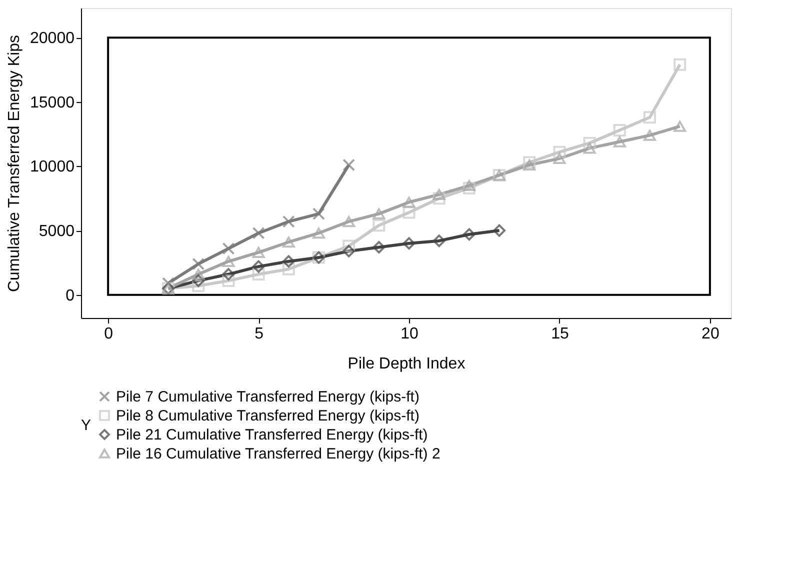  I want to click on x-tick-label: 0, so click(109, 334).